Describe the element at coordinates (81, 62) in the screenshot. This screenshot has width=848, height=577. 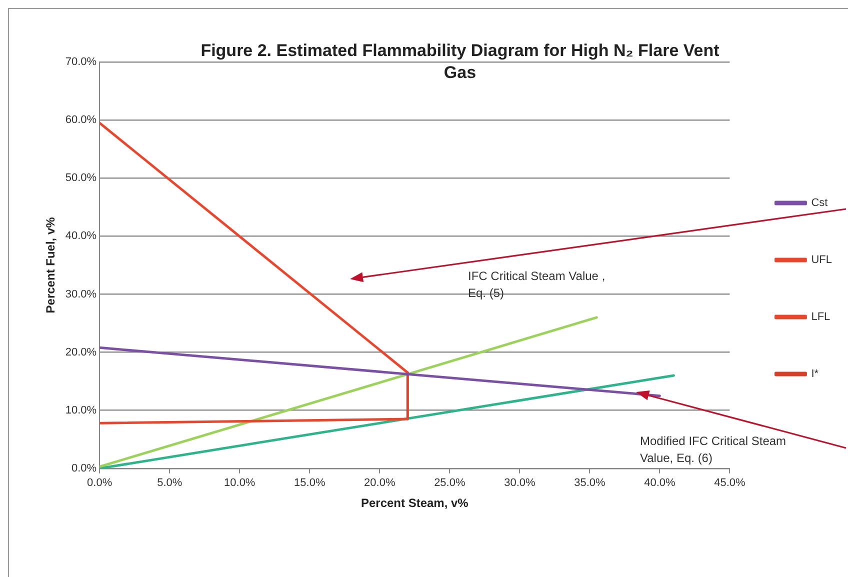
I see `y-tick-label: 70.0%` at that location.